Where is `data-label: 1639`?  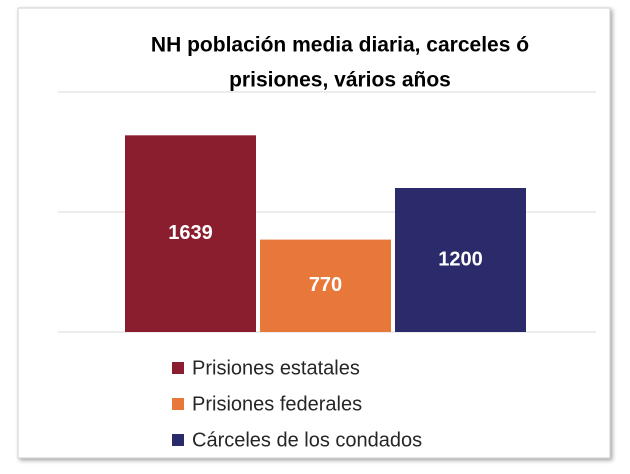
data-label: 1639 is located at coordinates (190, 233).